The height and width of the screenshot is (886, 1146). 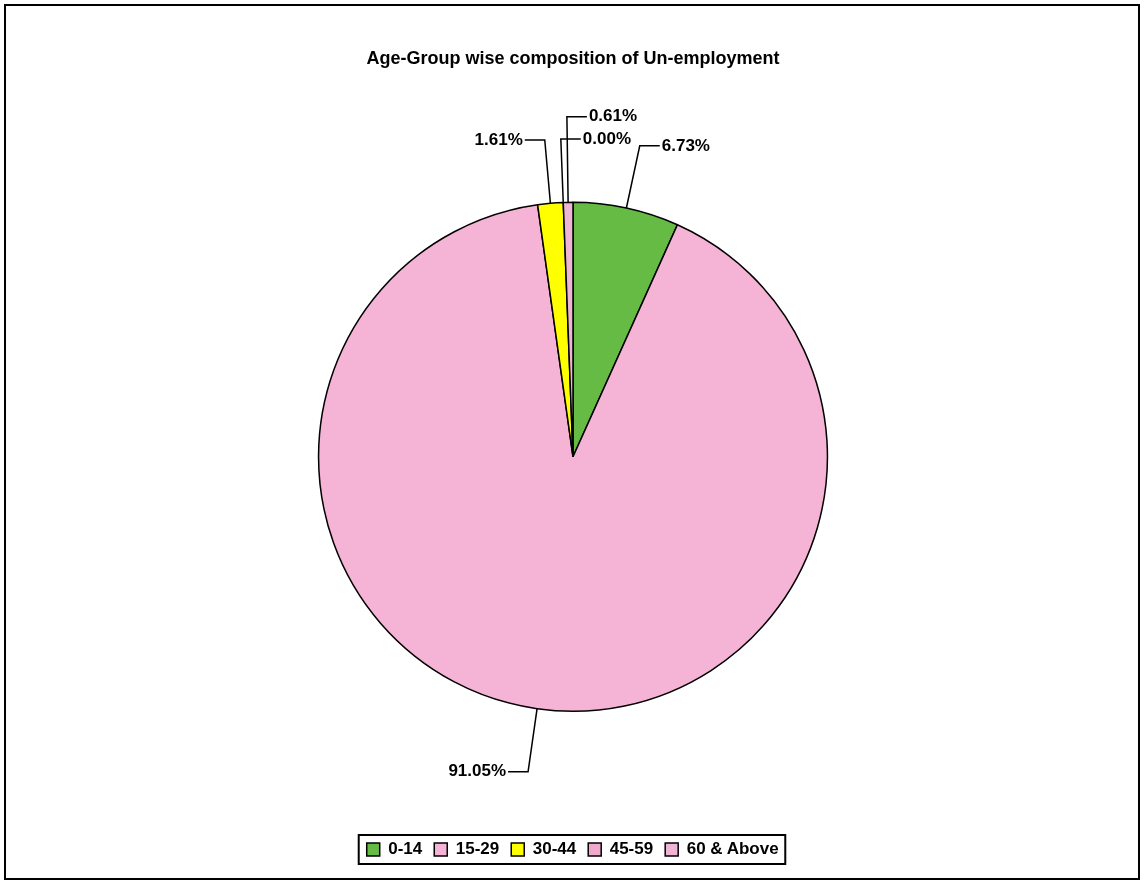 What do you see at coordinates (405, 849) in the screenshot?
I see `legend-label: 0-14` at bounding box center [405, 849].